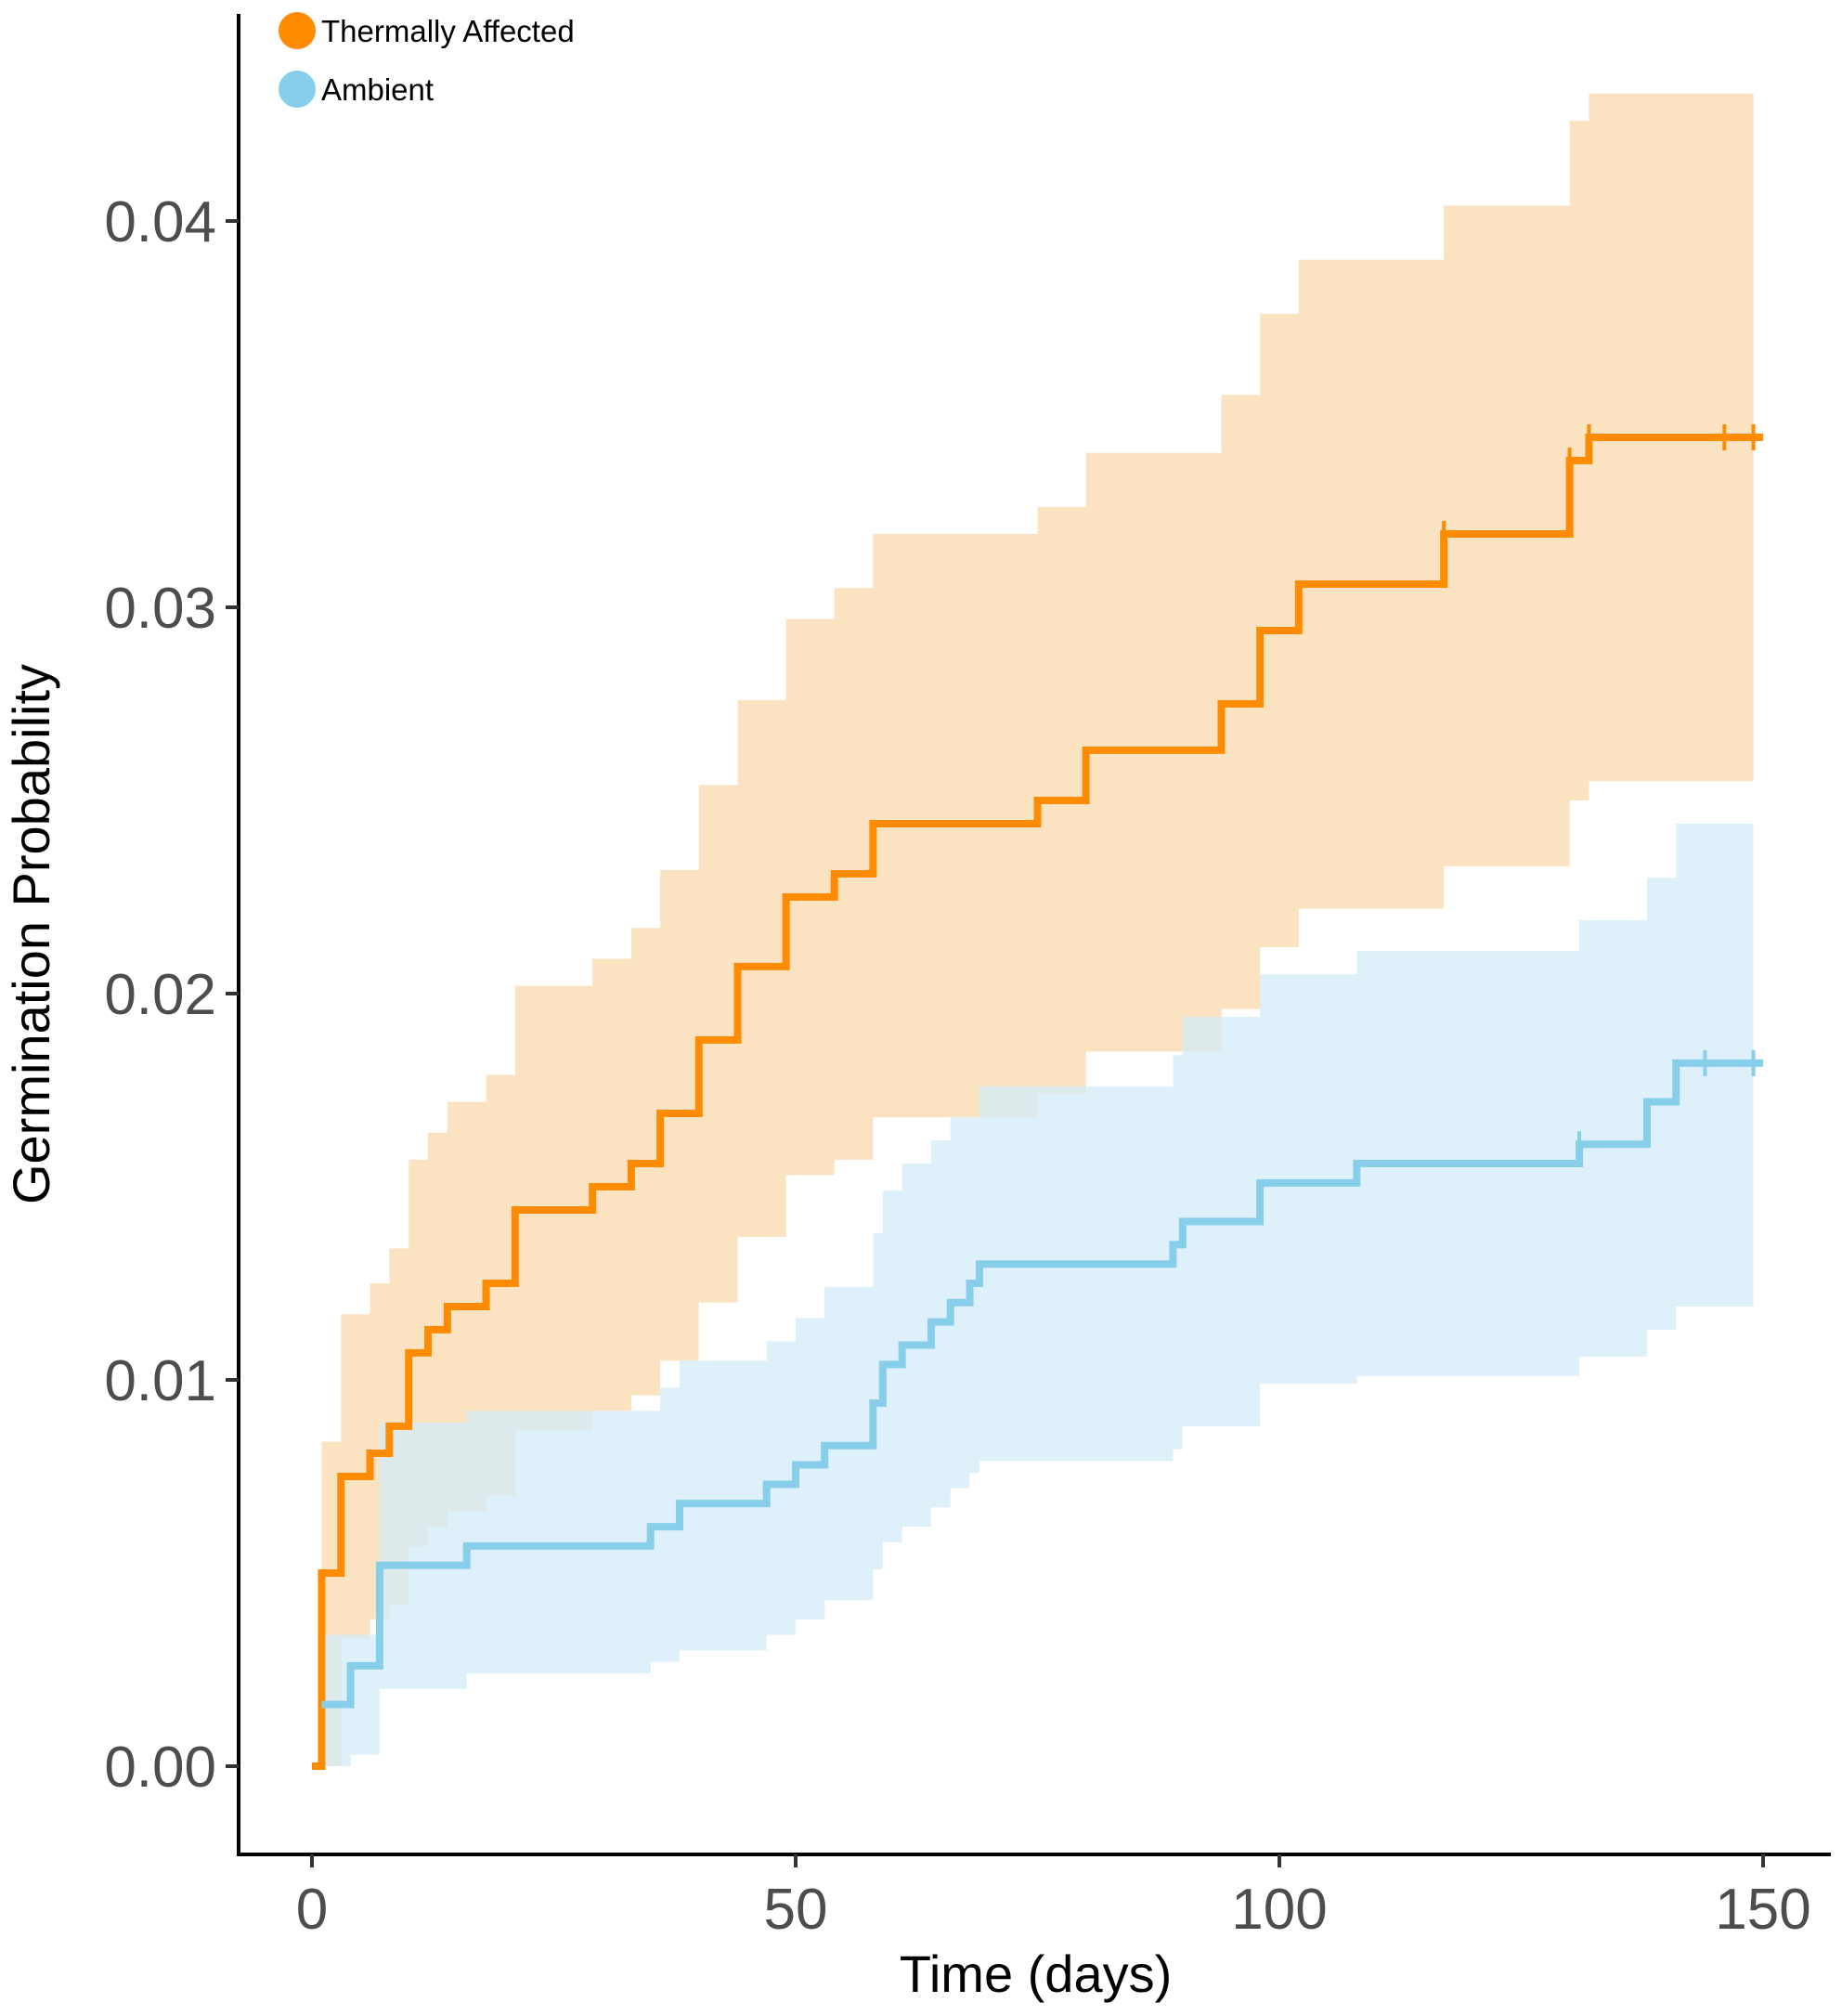  I want to click on y-axis-ticks: 0.00 0.01 0.02 0.03 0.04, so click(172, 995).